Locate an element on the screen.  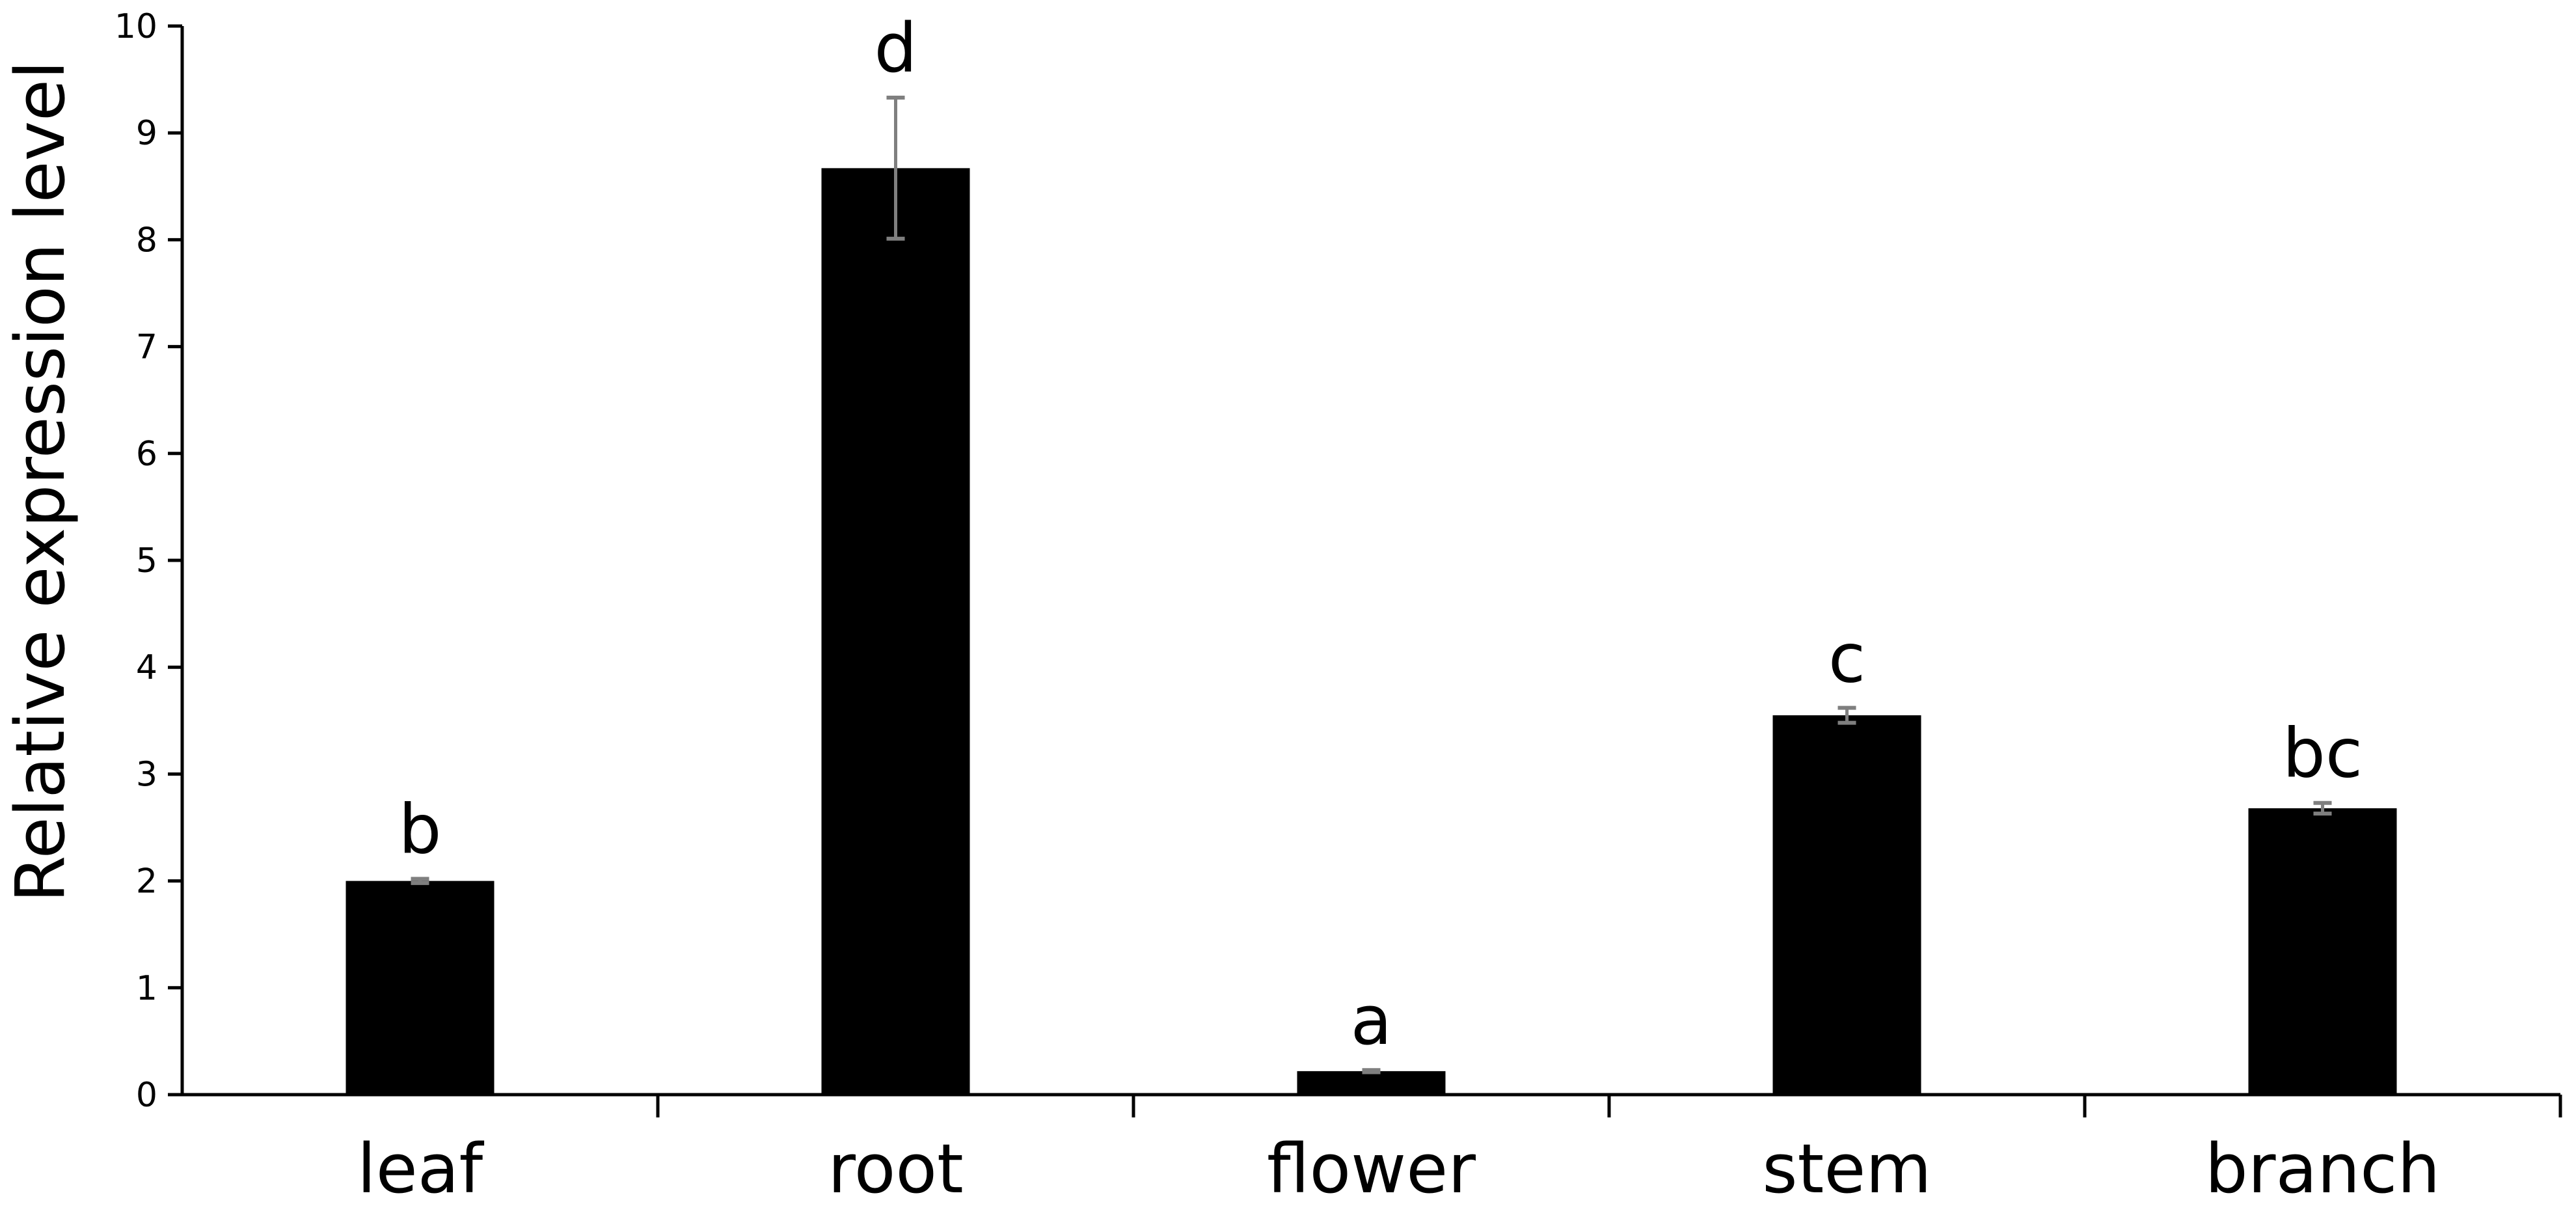
x-tick-label-leaf: leaf is located at coordinates (421, 1169).